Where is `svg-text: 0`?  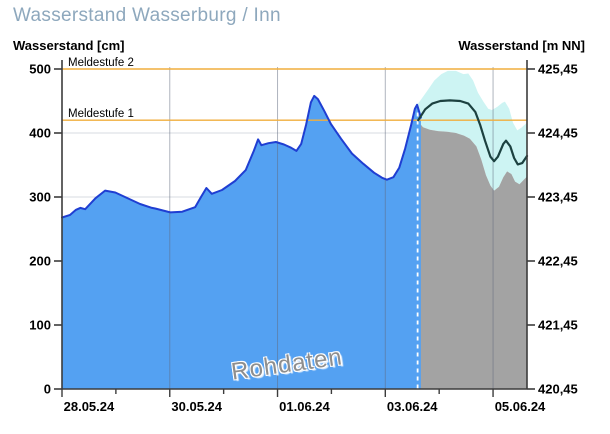
svg-text: 0 is located at coordinates (47, 389).